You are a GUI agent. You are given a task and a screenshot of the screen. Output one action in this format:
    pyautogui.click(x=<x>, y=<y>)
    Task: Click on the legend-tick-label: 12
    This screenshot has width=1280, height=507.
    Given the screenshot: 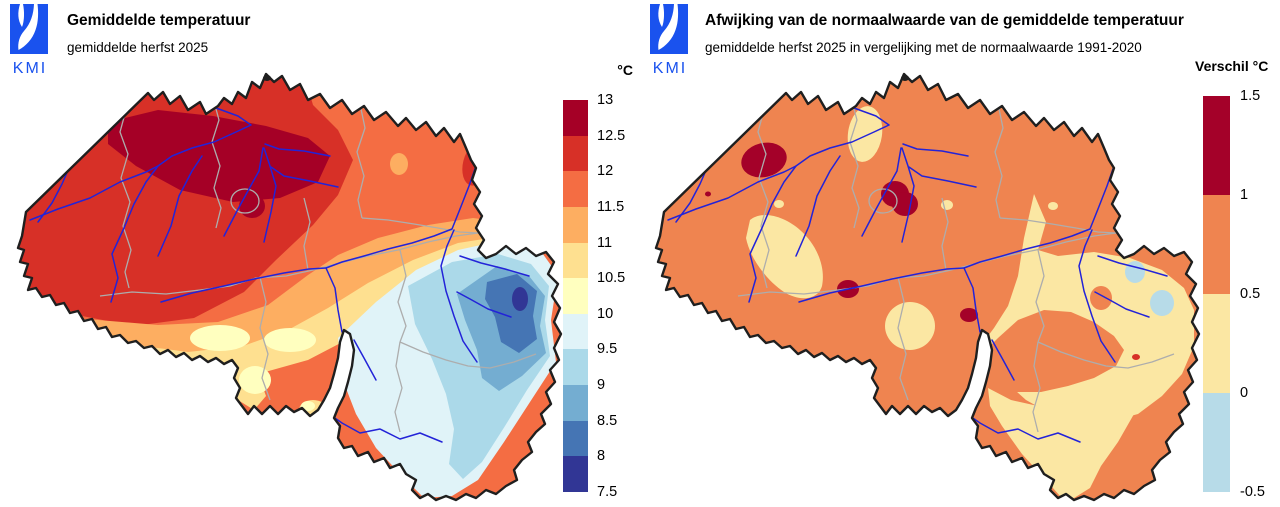 What is the action you would take?
    pyautogui.click(x=605, y=171)
    